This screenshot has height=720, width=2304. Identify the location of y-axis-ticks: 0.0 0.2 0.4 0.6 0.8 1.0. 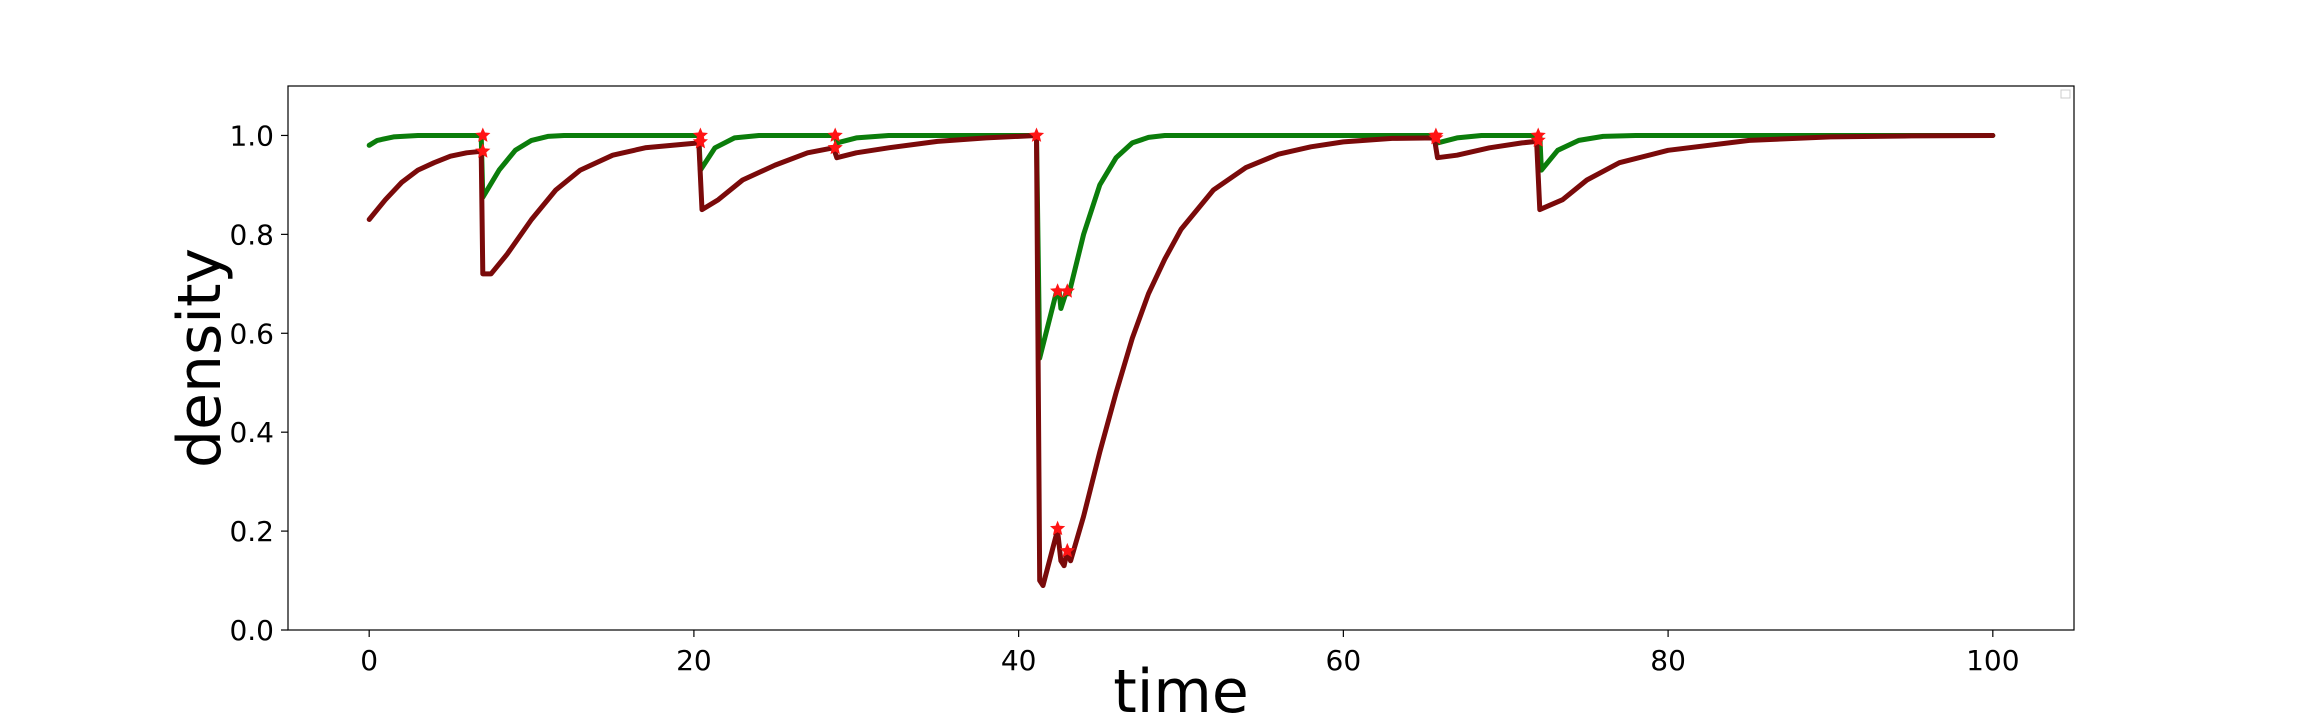
(258, 383).